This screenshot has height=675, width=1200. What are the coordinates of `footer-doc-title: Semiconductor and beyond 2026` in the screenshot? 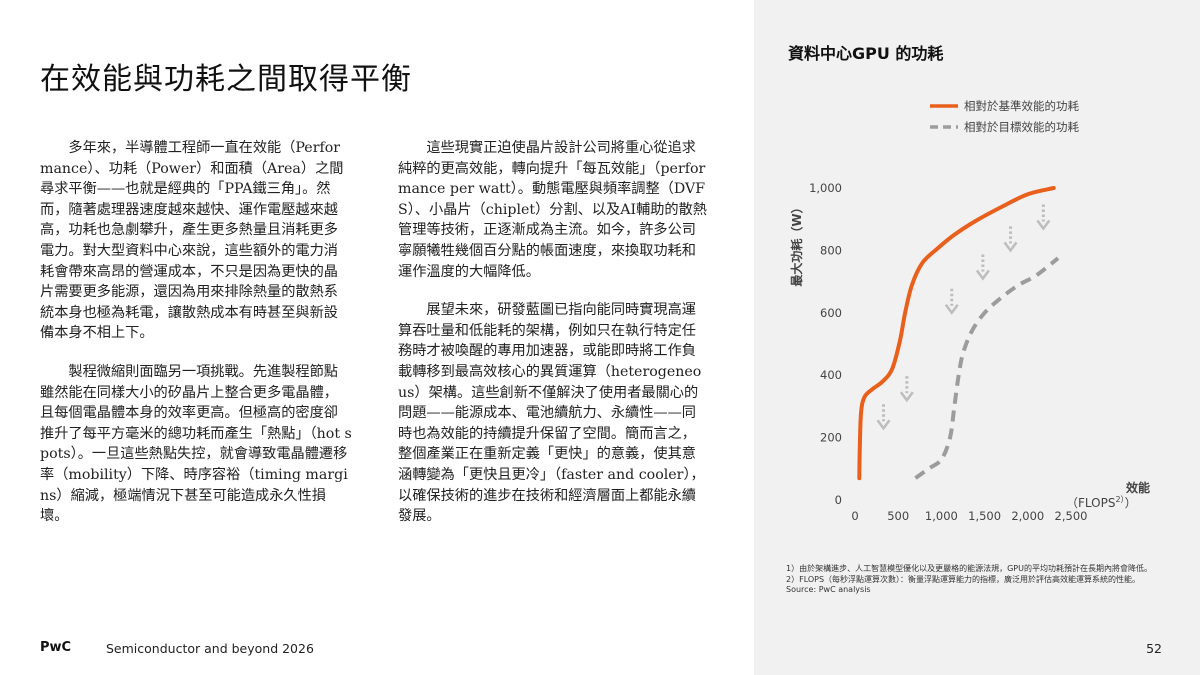 It's located at (210, 648).